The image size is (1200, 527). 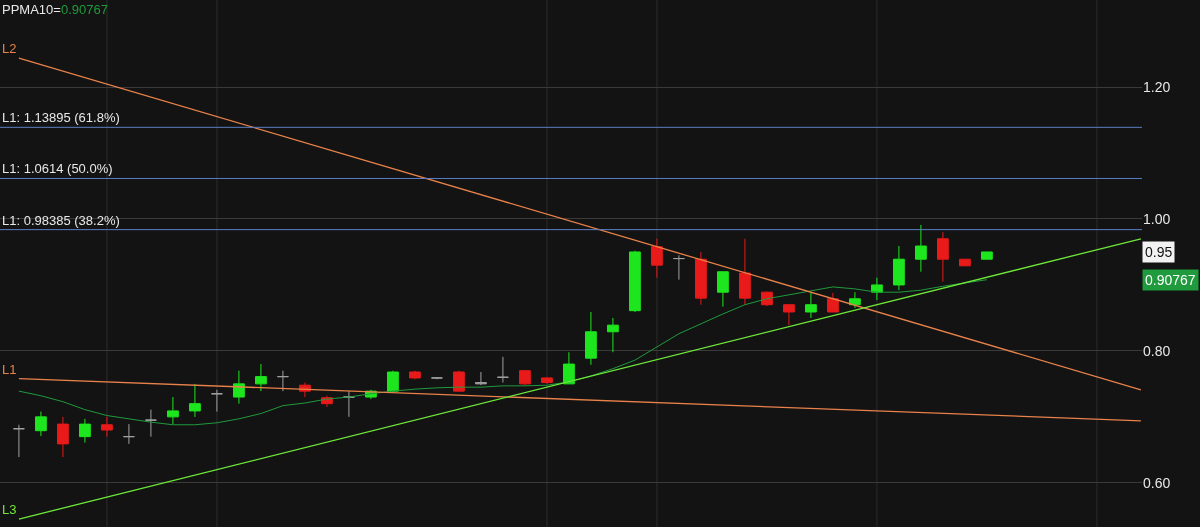 I want to click on text: 0.95, so click(x=1159, y=252).